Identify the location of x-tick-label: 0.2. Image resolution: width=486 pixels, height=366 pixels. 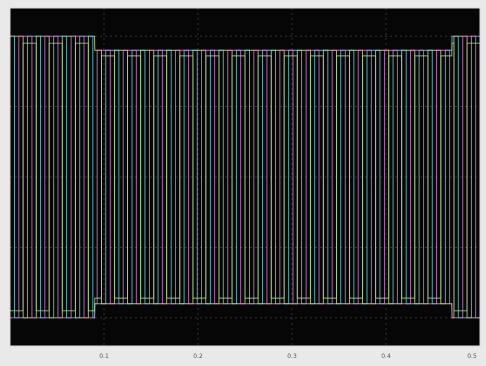
(198, 356).